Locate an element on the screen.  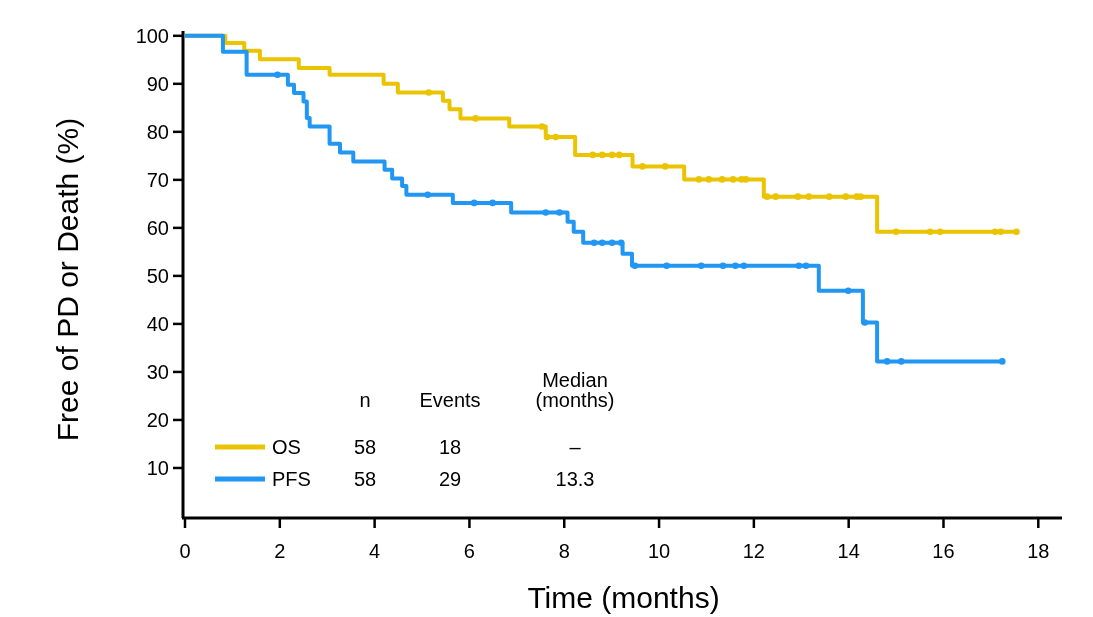
y-tick-label: 50 is located at coordinates (157, 275).